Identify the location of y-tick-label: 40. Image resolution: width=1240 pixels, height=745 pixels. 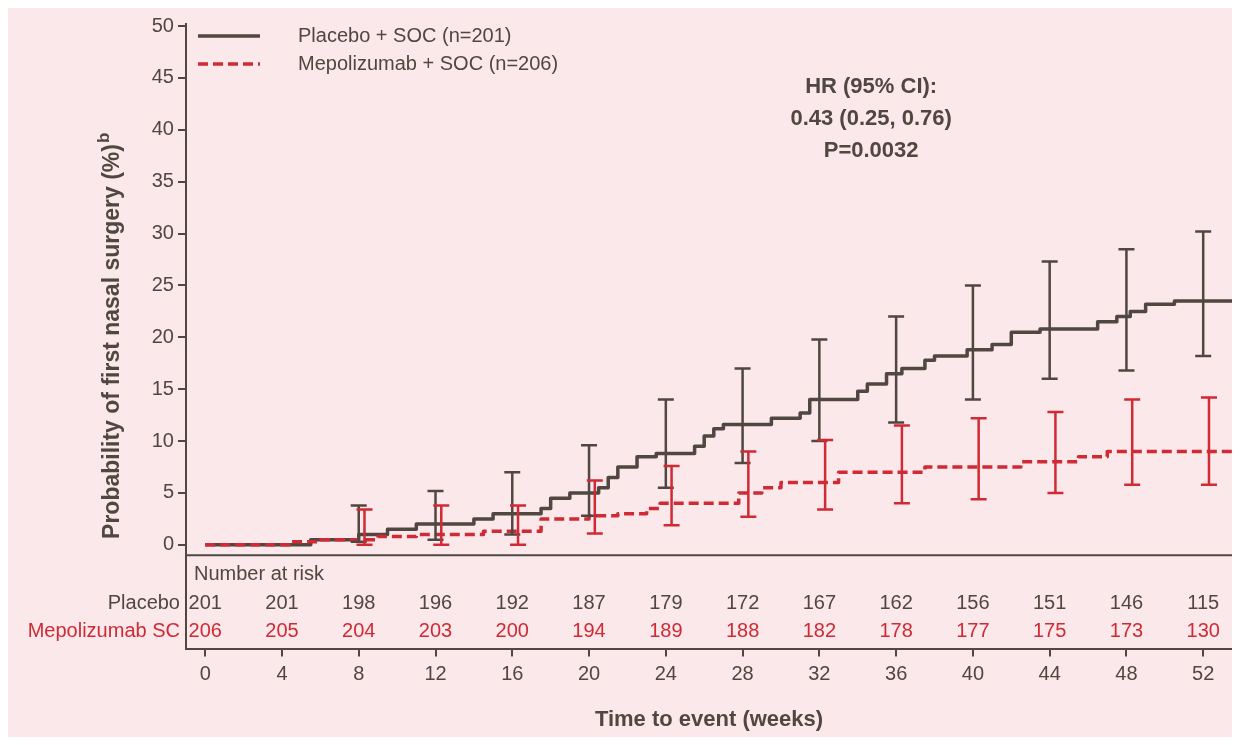
(162, 128).